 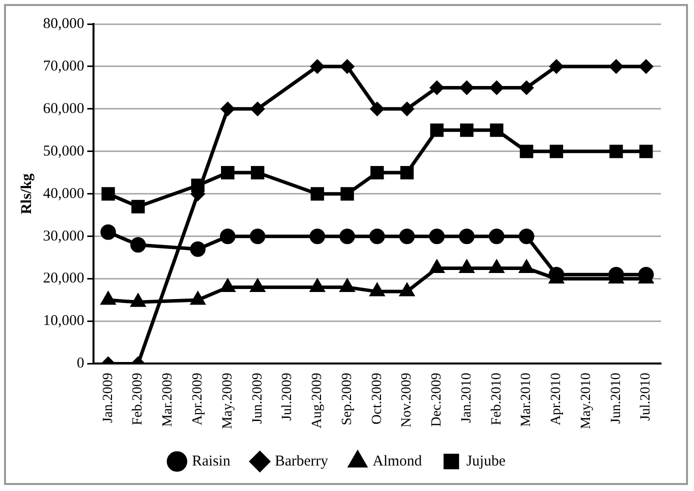 I want to click on y-axis-title: Rls/kg, so click(x=26, y=193).